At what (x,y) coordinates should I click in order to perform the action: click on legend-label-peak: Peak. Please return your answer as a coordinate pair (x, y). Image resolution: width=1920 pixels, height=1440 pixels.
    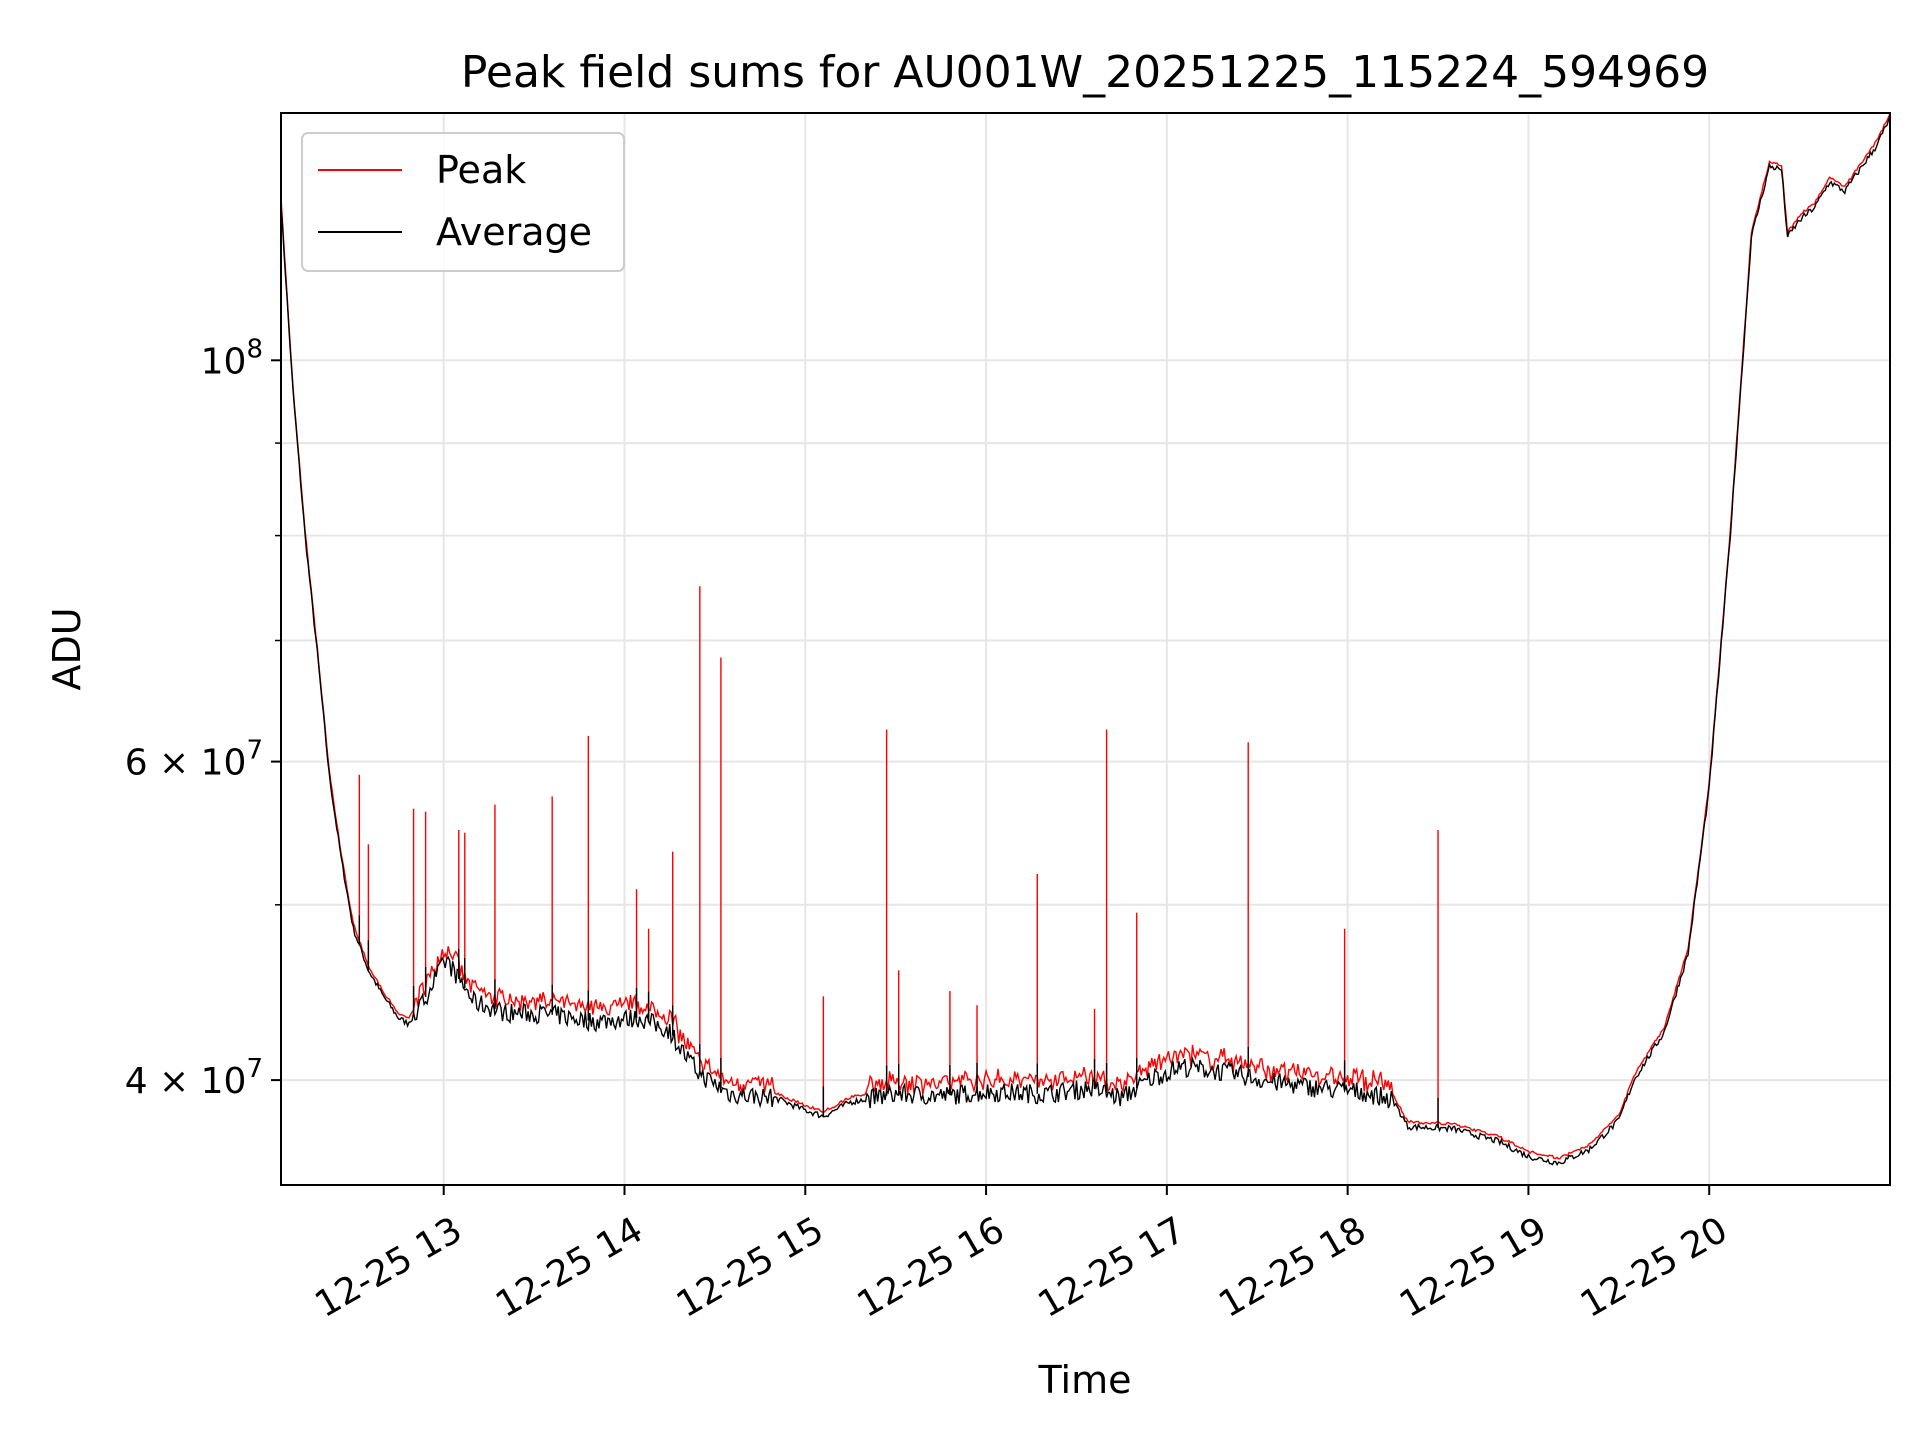
    Looking at the image, I should click on (481, 170).